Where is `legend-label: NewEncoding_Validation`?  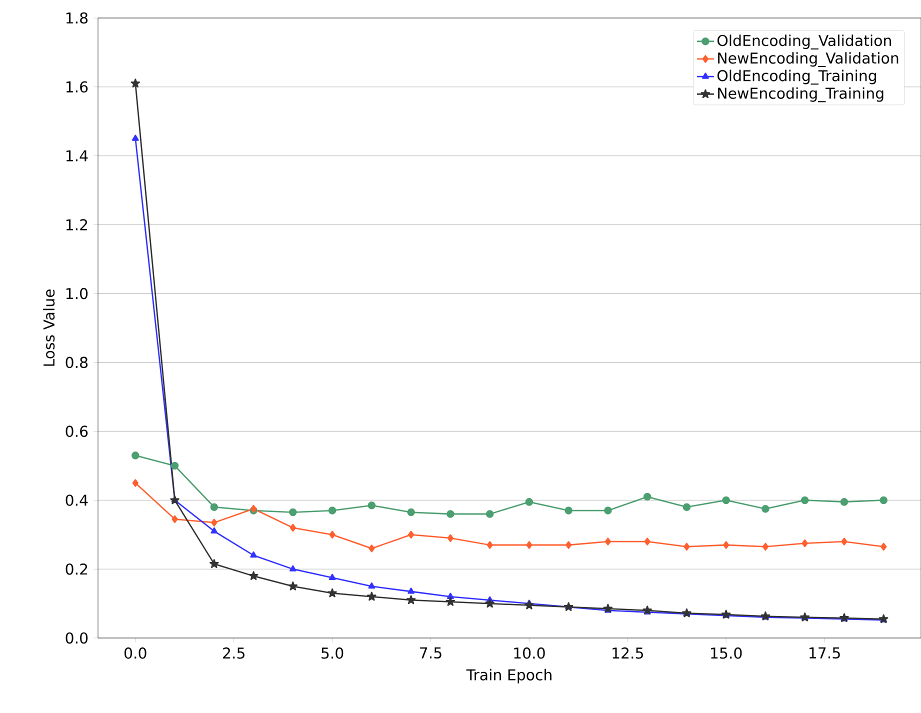
legend-label: NewEncoding_Validation is located at coordinates (808, 60).